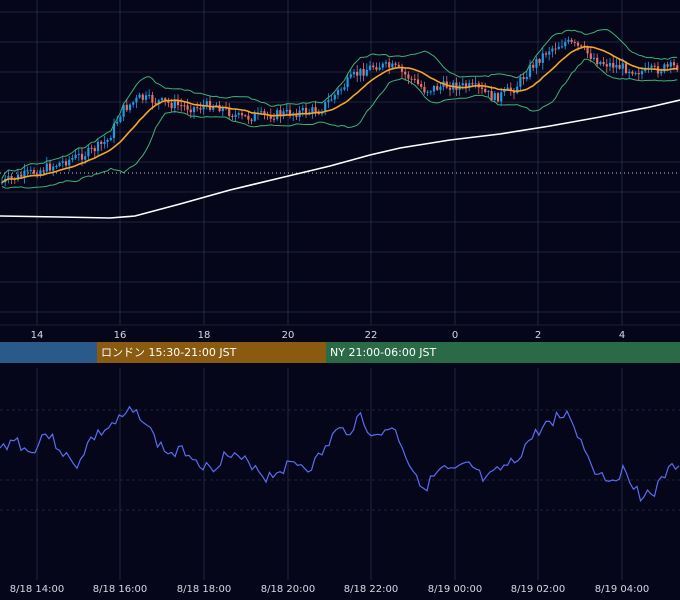 This screenshot has width=680, height=600. Describe the element at coordinates (48, 352) in the screenshot. I see `session-tokyo` at that location.